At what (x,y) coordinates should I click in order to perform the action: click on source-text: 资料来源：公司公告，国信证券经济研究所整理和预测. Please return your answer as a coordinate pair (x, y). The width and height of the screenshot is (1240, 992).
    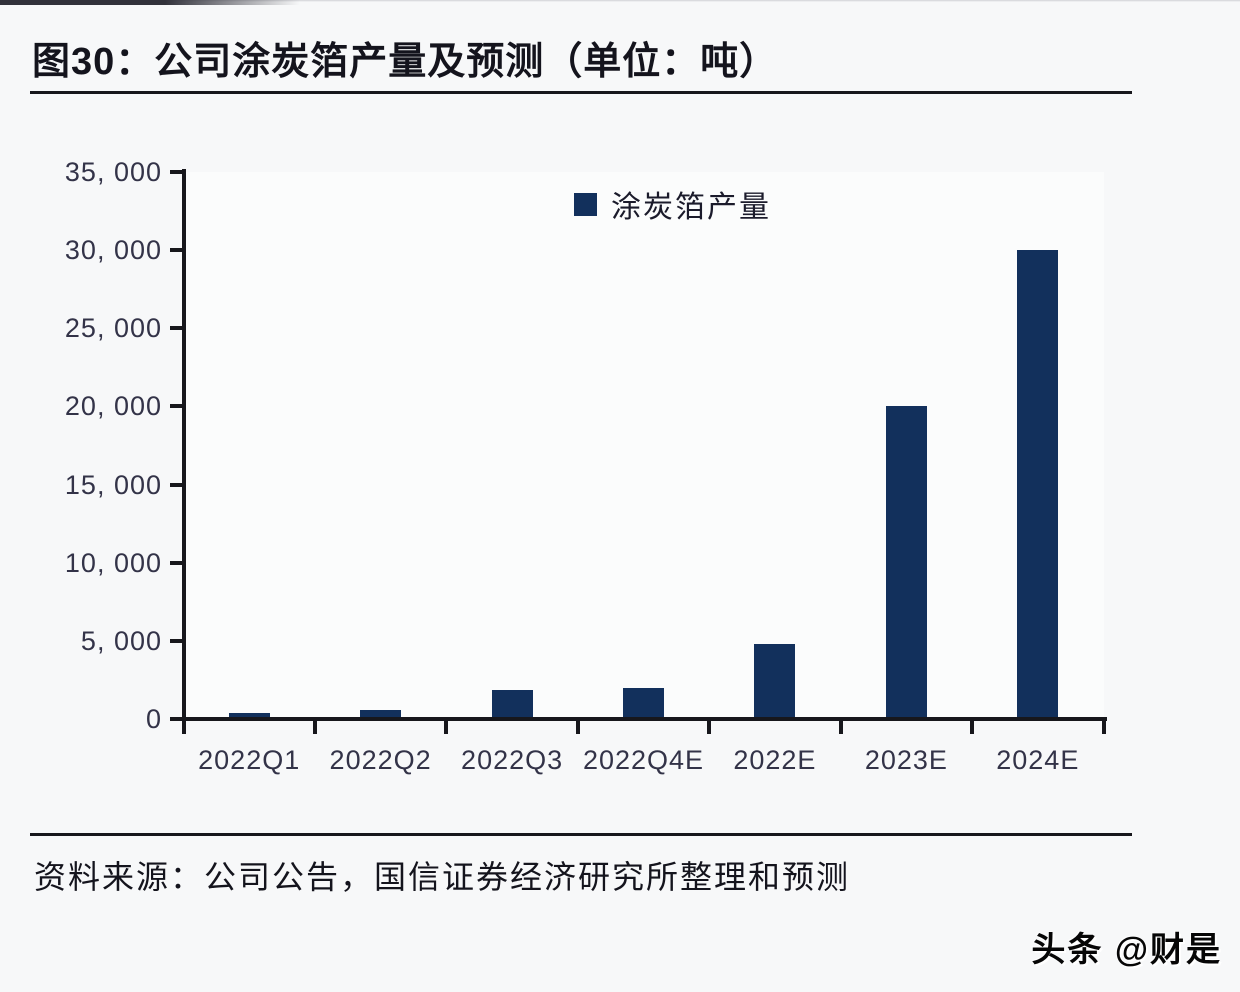
    Looking at the image, I should click on (442, 877).